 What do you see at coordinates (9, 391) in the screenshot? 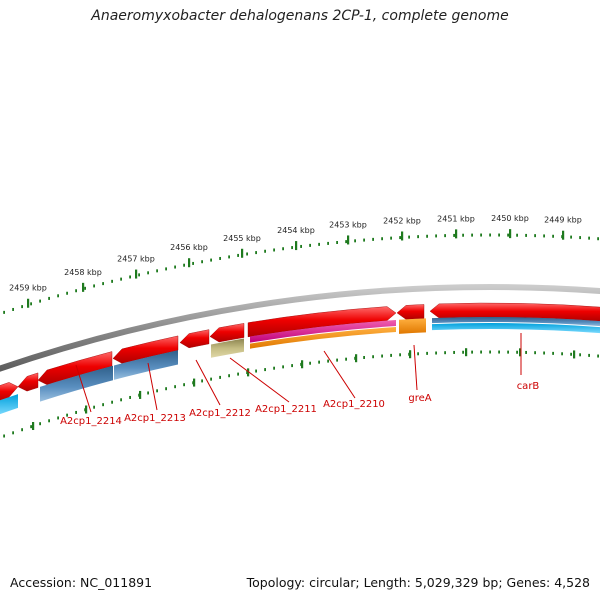
I see `cds-arrow` at bounding box center [9, 391].